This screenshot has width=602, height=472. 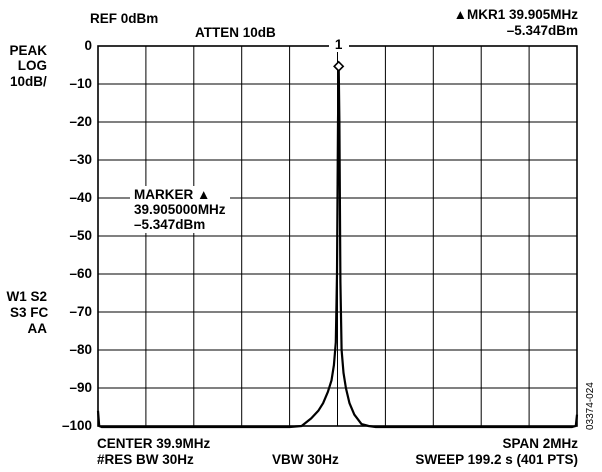 I want to click on y-tick-label: –10, so click(x=80, y=83).